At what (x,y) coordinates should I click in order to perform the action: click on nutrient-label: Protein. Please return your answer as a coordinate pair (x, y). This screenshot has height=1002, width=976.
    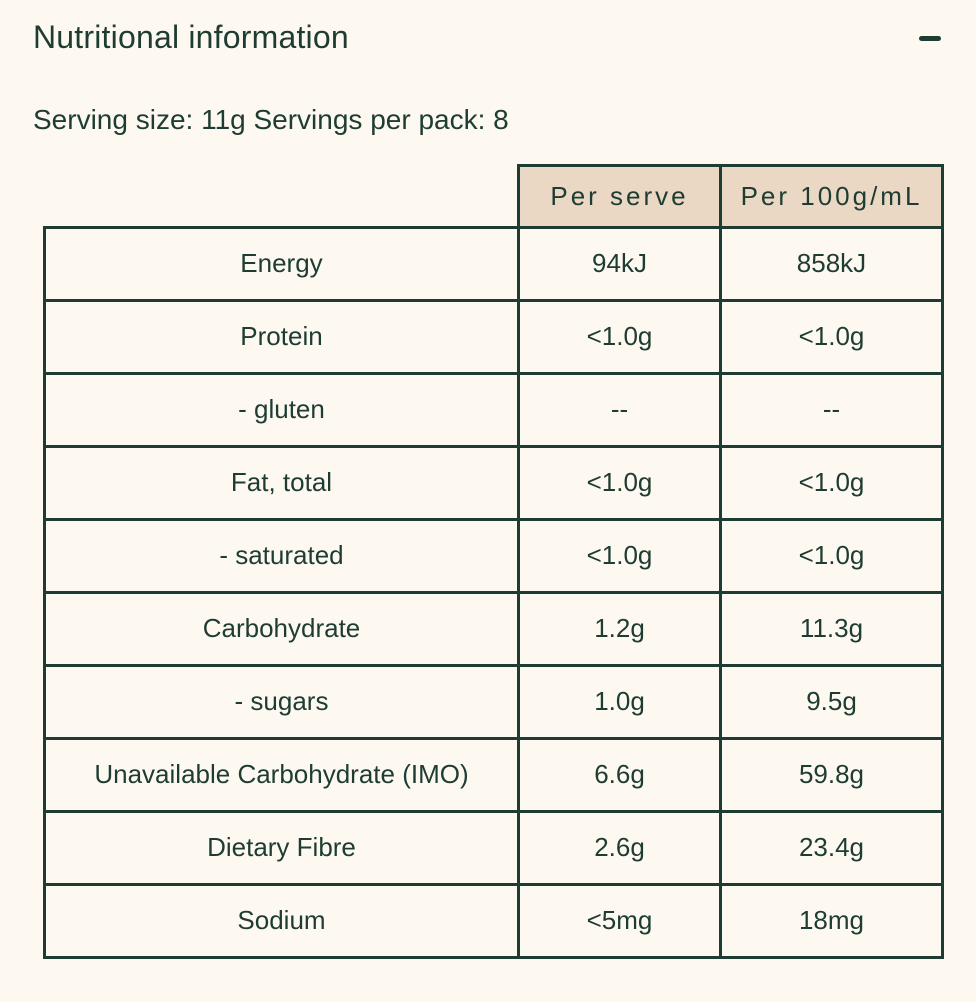
    Looking at the image, I should click on (281, 336).